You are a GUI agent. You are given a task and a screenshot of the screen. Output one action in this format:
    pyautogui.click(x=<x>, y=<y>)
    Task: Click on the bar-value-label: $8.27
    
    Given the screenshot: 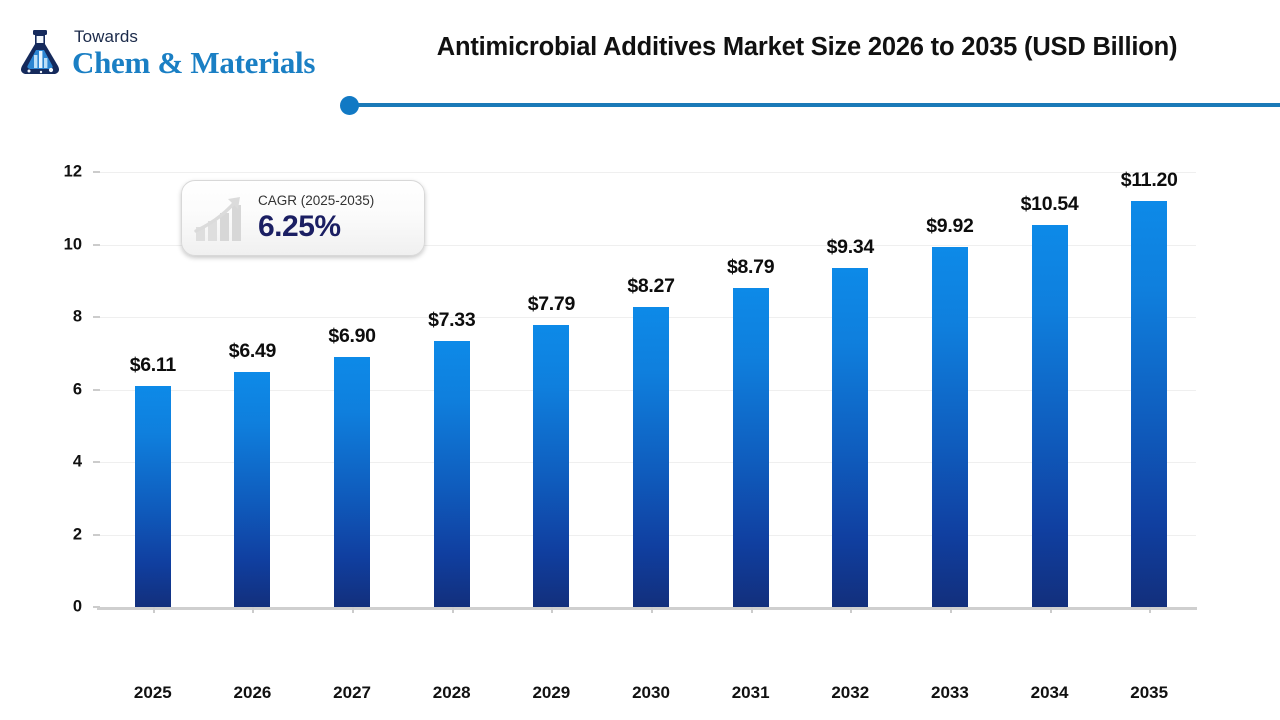 What is the action you would take?
    pyautogui.click(x=651, y=286)
    